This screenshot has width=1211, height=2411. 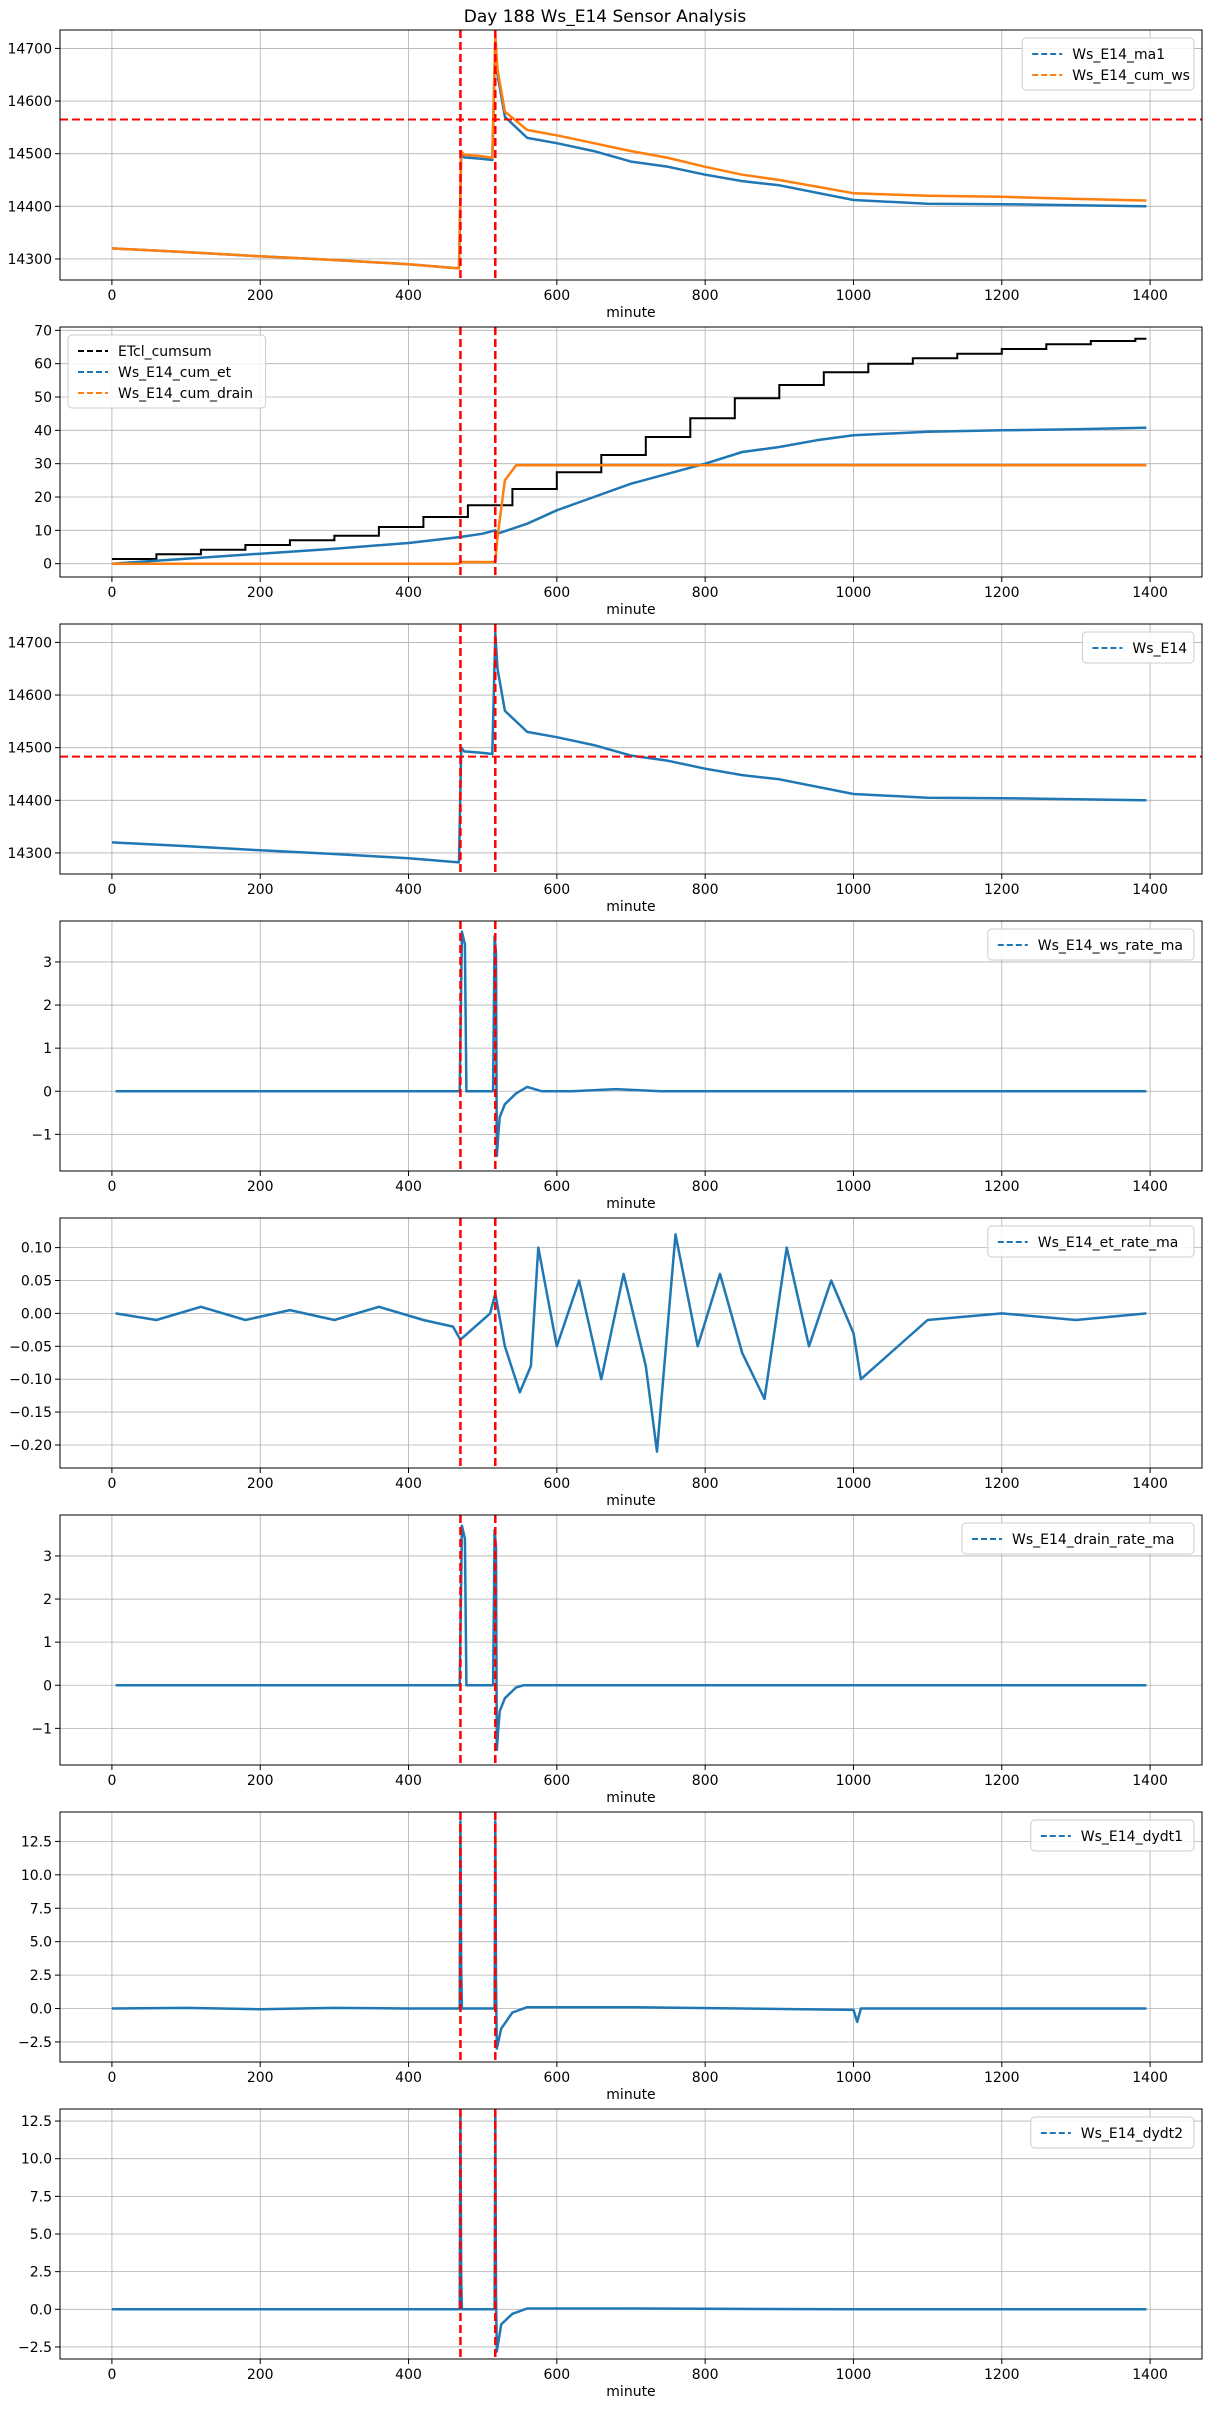 What do you see at coordinates (629, 152) in the screenshot?
I see `series-line-Ws_E14_cum_ws` at bounding box center [629, 152].